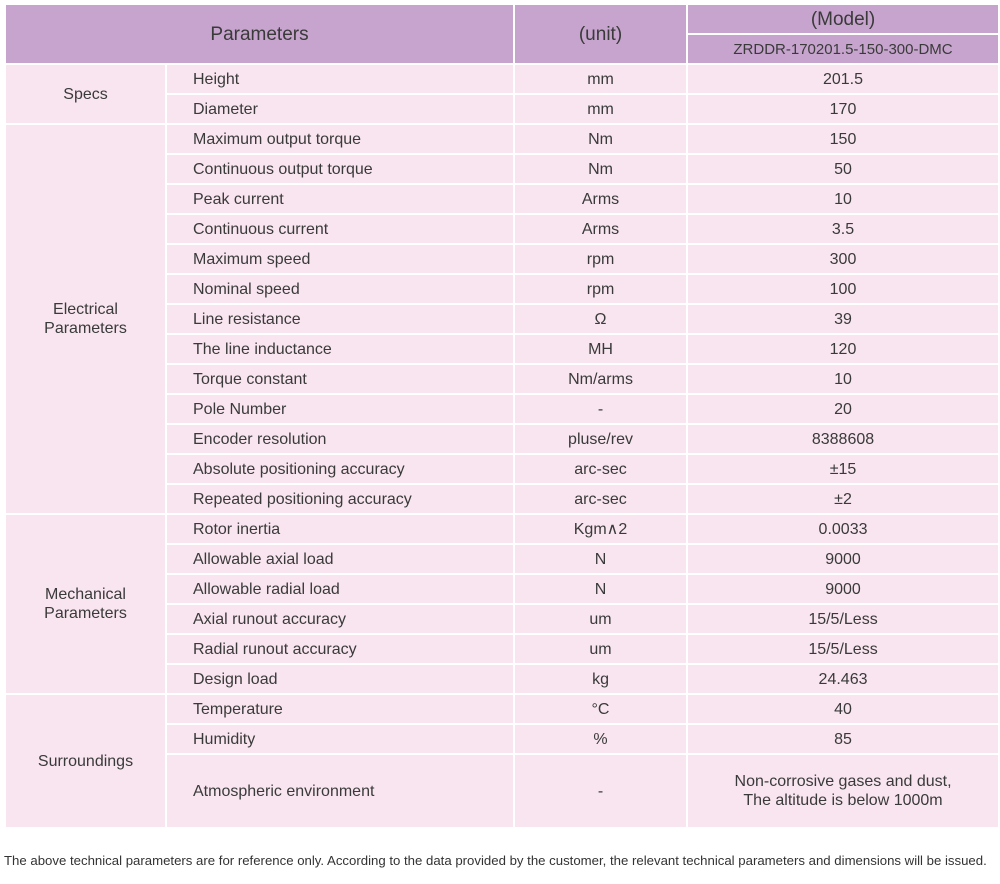  I want to click on unit: Kgm∧2, so click(601, 529).